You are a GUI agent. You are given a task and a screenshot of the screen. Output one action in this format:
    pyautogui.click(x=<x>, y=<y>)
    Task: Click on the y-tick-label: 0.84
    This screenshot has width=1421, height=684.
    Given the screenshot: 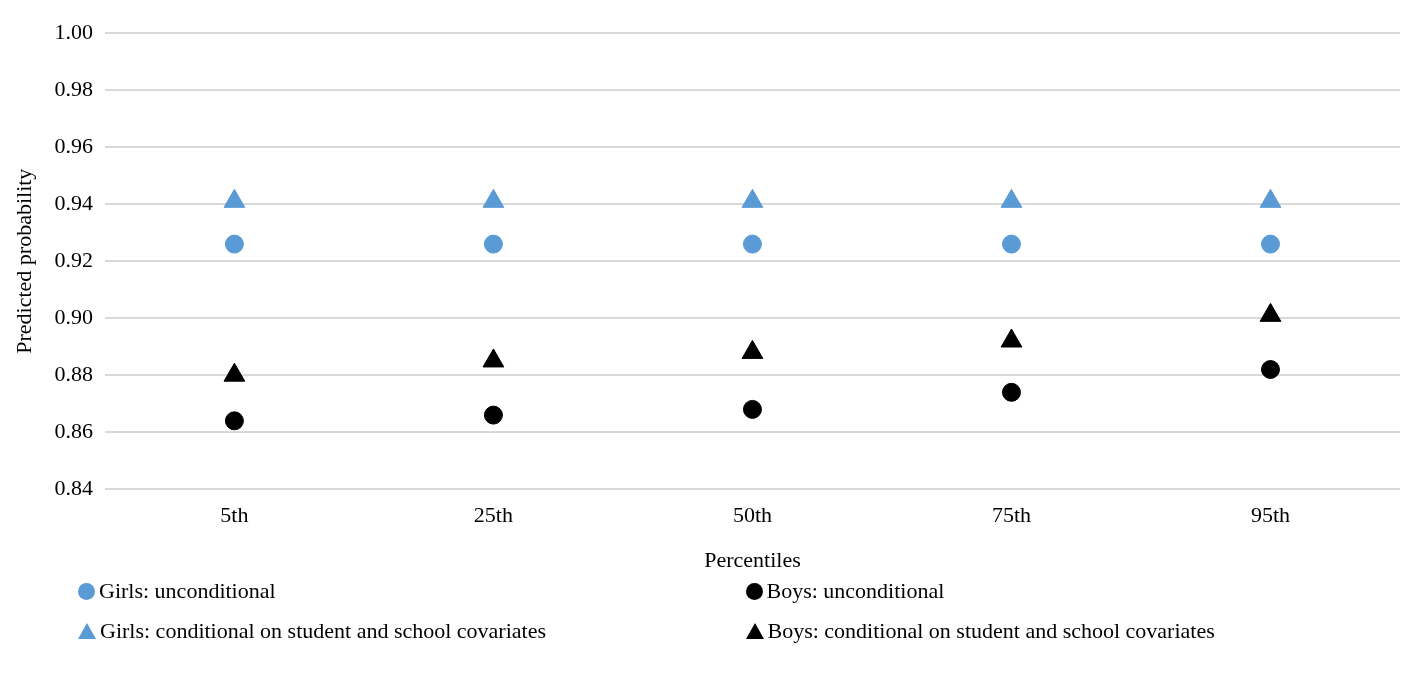 What is the action you would take?
    pyautogui.click(x=73, y=487)
    